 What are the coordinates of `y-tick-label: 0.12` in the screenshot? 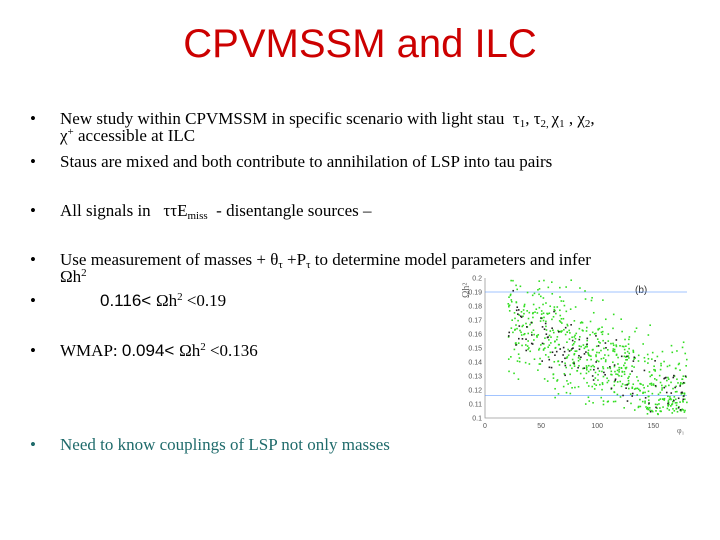 It's located at (475, 391).